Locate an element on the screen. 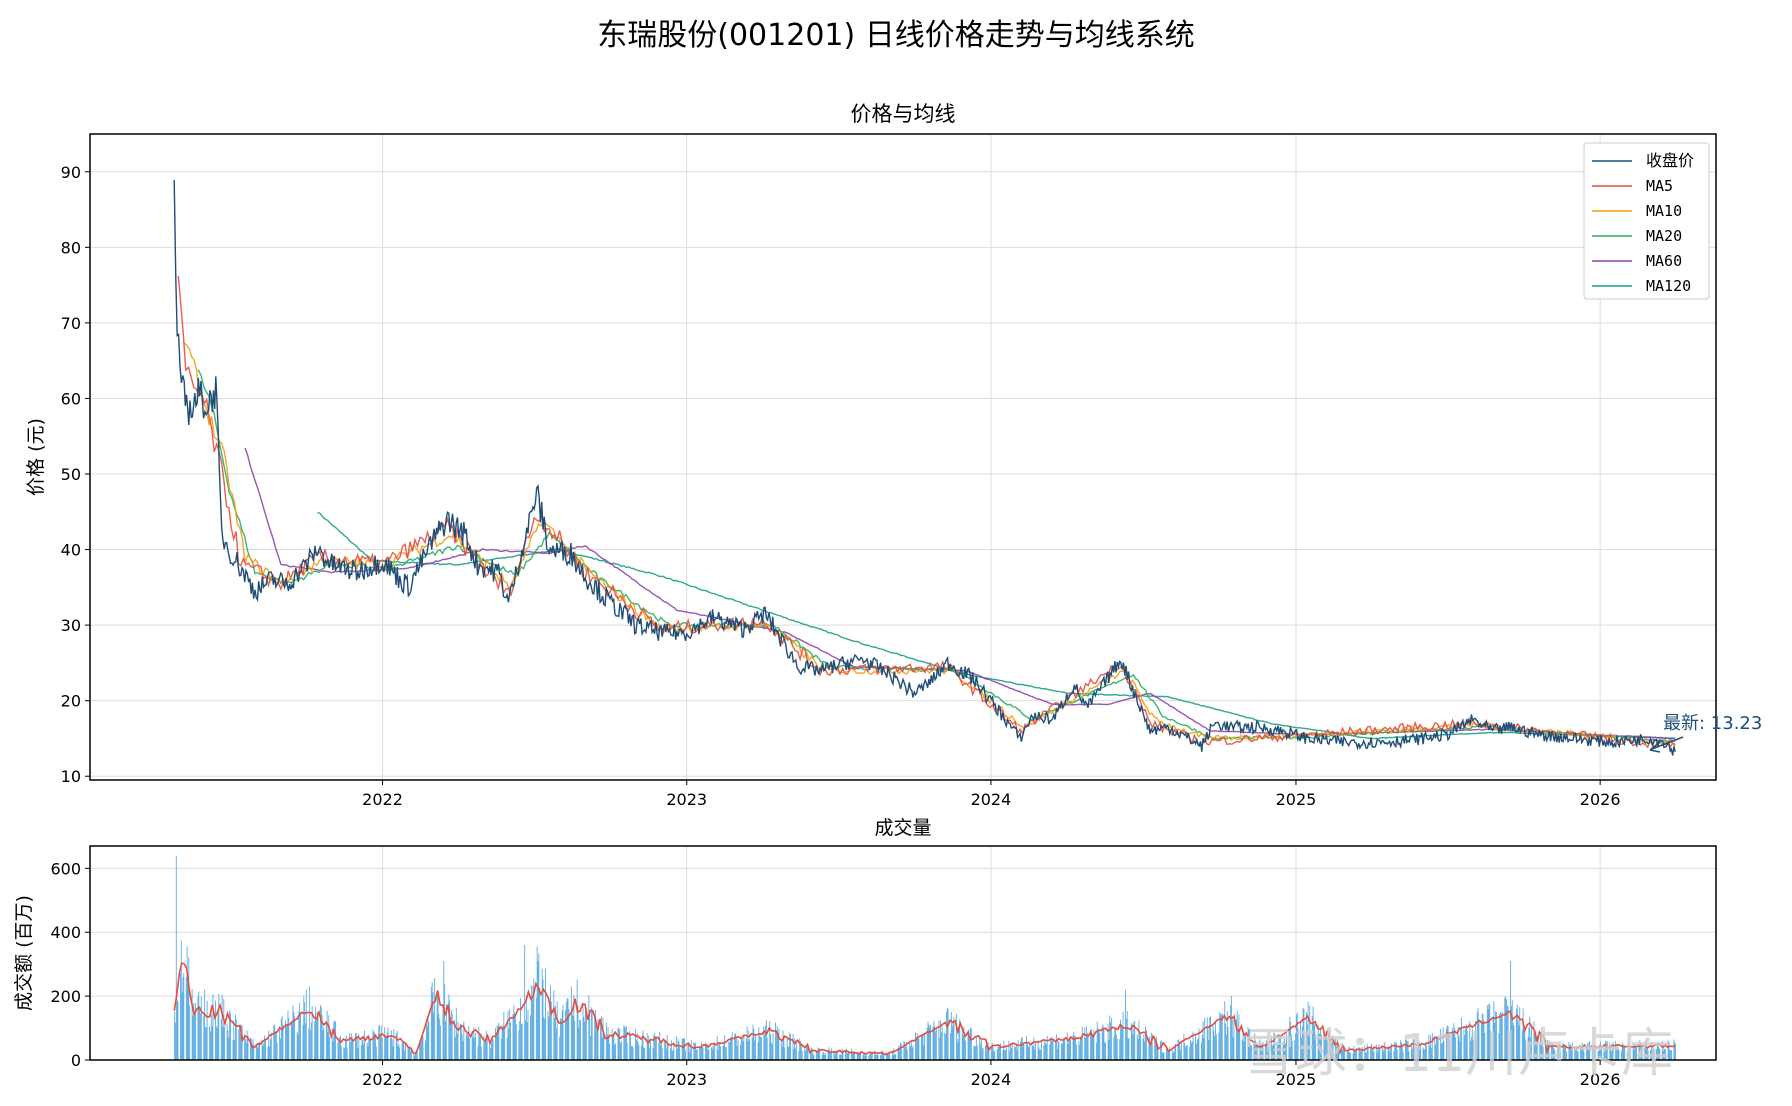 The width and height of the screenshot is (1792, 1106). volume-x-tick-label: 2025 is located at coordinates (1296, 1079).